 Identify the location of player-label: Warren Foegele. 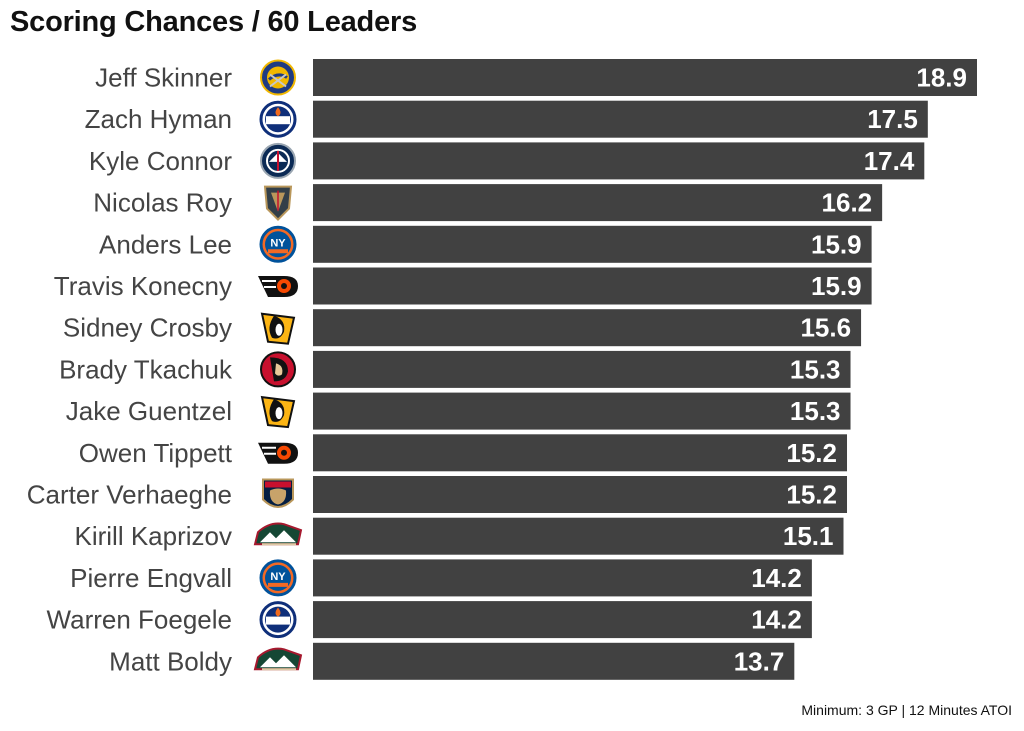
(139, 620).